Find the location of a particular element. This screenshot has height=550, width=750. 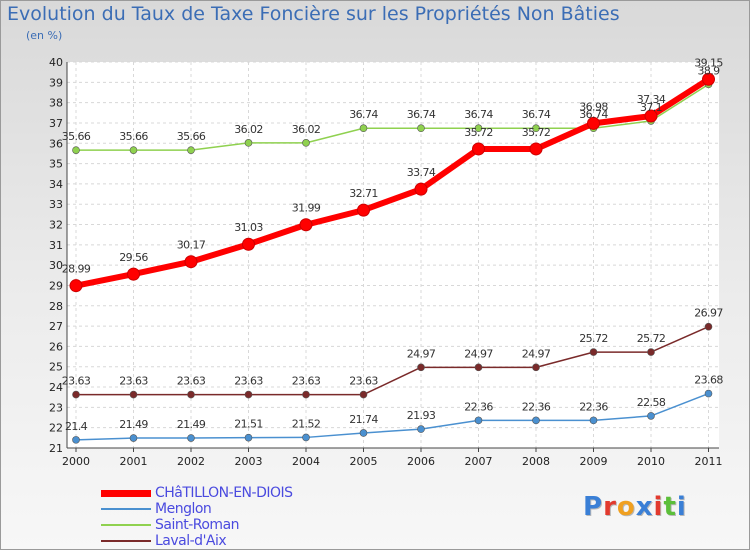

x-tick-label: 2006 is located at coordinates (421, 461).